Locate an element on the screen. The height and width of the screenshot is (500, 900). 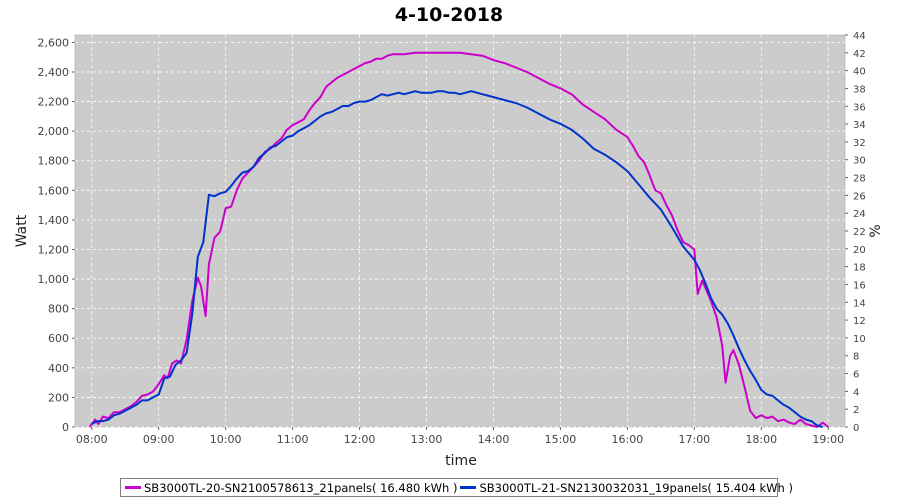
y-axis-label: Watt is located at coordinates (22, 230).